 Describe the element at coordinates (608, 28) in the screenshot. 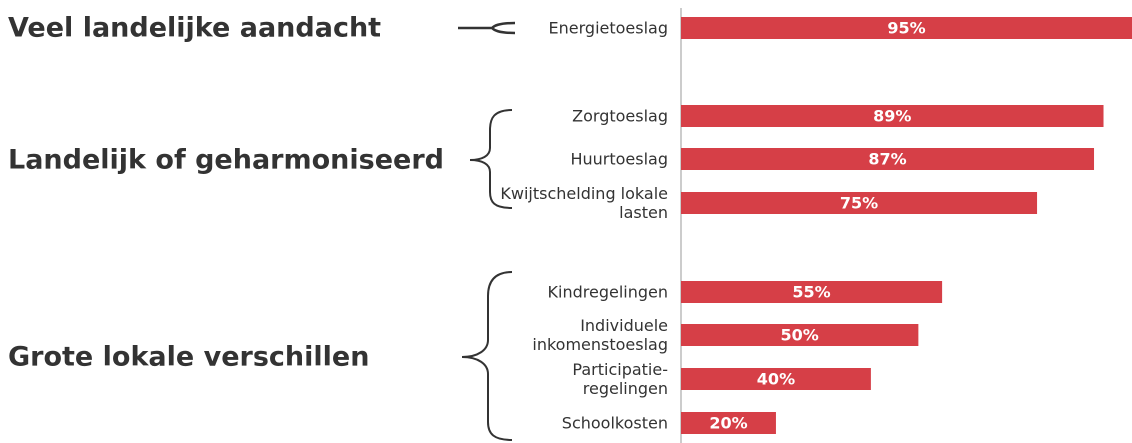

I see `category-label: Energietoeslag` at that location.